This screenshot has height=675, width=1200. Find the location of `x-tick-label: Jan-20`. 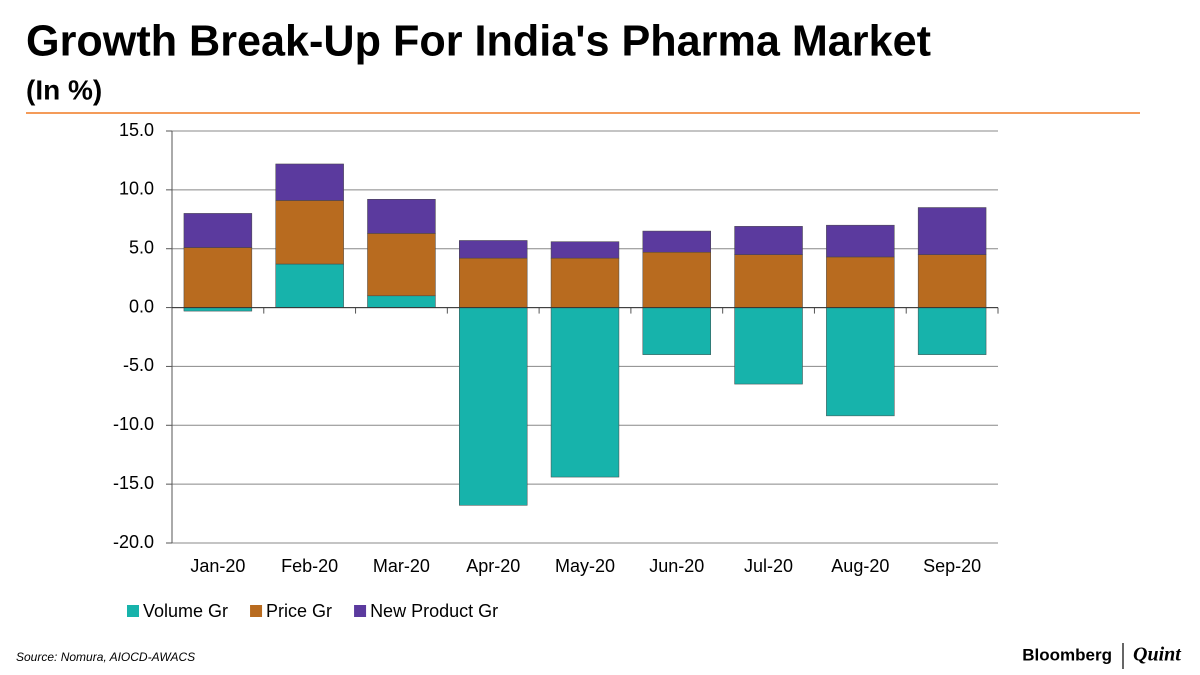

x-tick-label: Jan-20 is located at coordinates (217, 566).